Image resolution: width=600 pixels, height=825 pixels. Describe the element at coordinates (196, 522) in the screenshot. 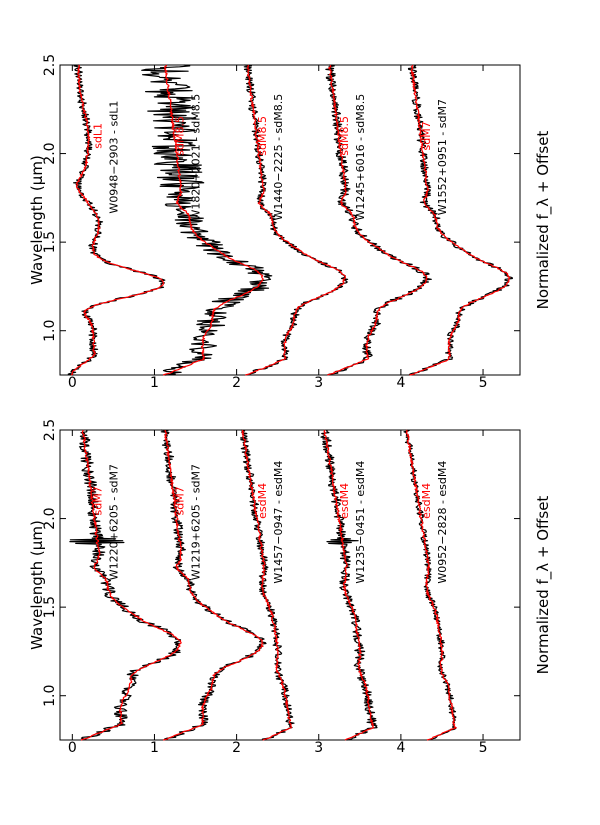

I see `object-label-left-3: W1219+6205 - sdM7` at that location.